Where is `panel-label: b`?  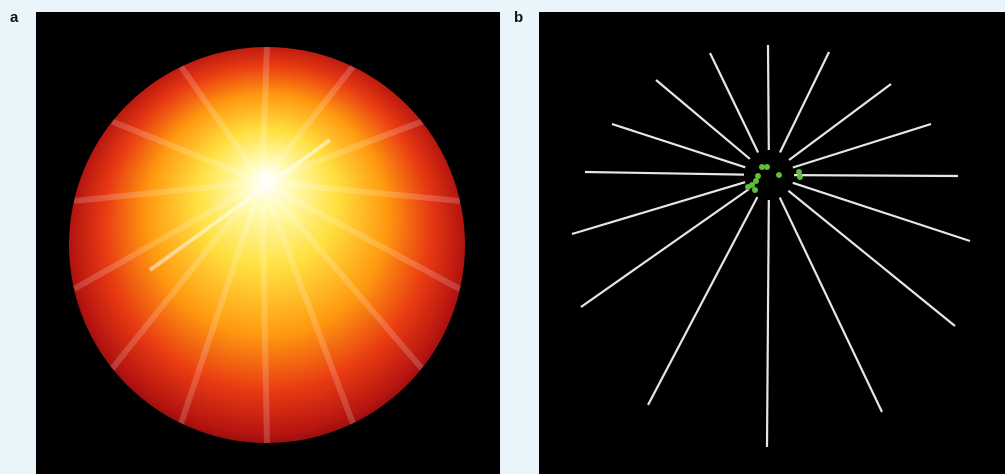 panel-label: b is located at coordinates (518, 17).